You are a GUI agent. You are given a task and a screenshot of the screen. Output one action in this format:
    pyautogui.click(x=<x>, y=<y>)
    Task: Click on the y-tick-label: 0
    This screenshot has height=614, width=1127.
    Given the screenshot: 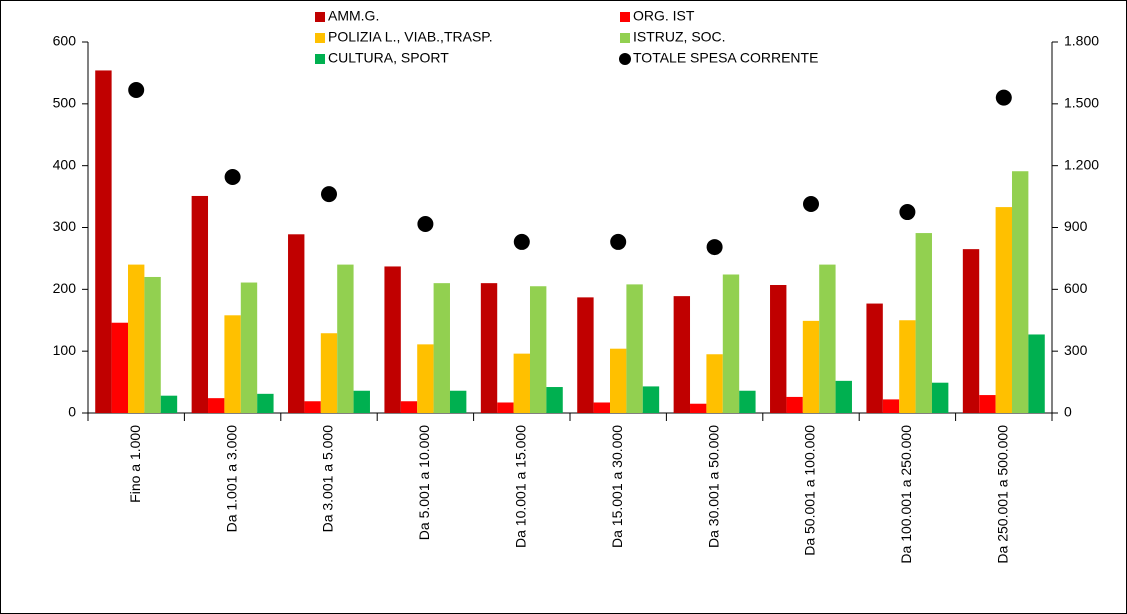 What is the action you would take?
    pyautogui.click(x=72, y=412)
    